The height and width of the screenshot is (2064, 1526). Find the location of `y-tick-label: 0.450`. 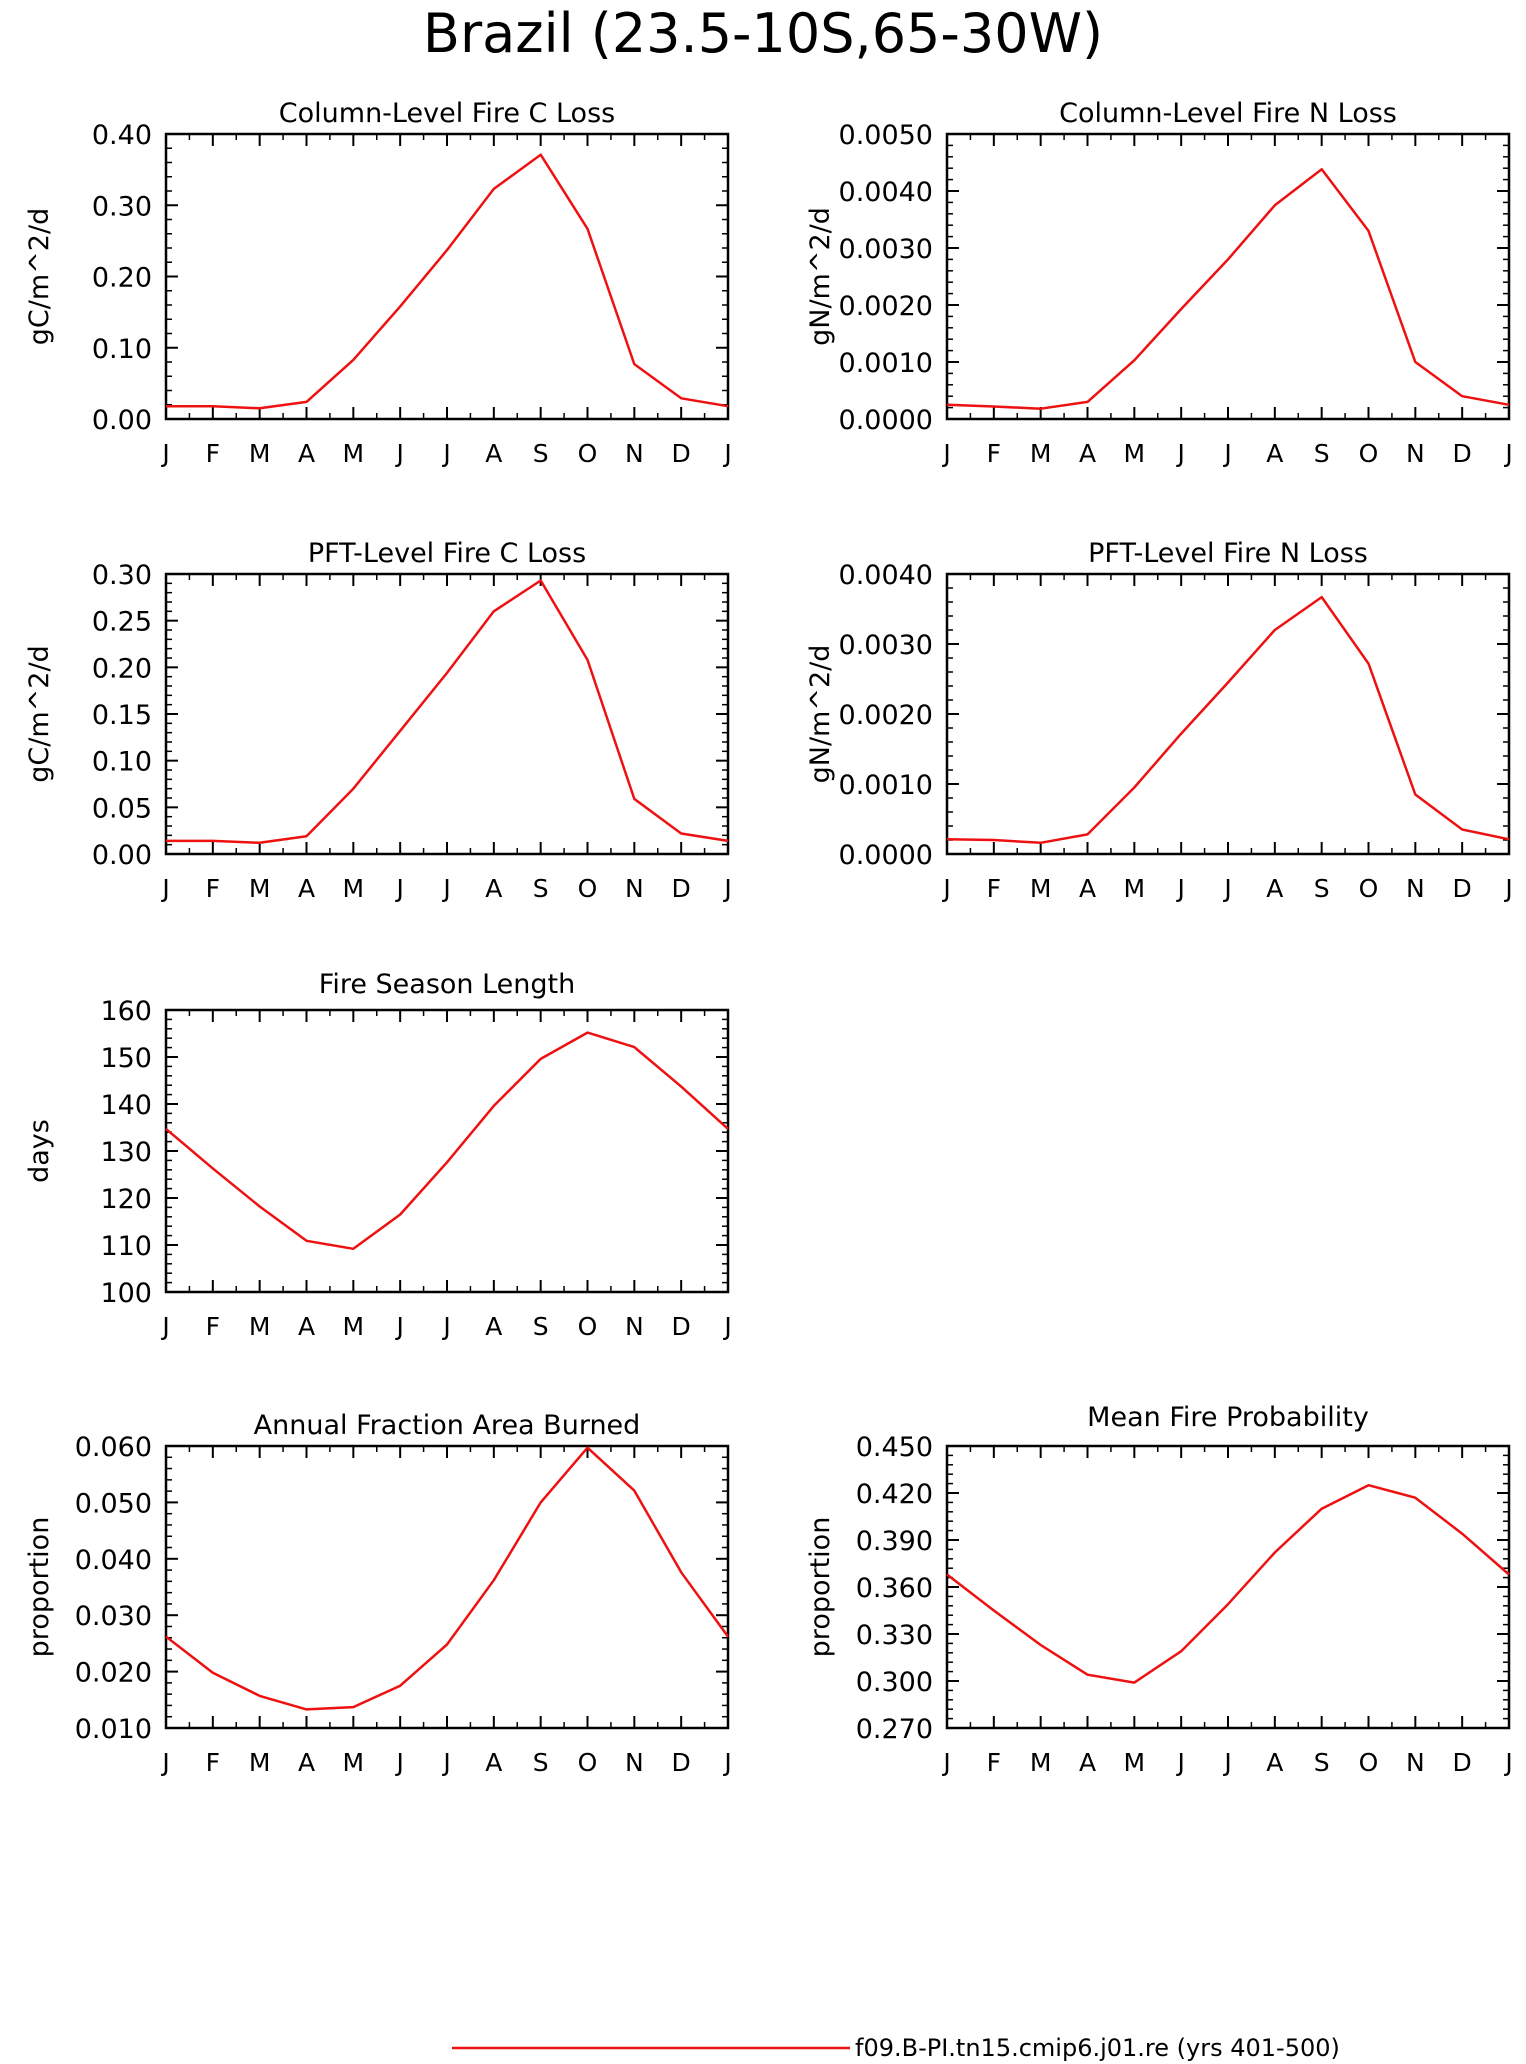

y-tick-label: 0.450 is located at coordinates (894, 1447).